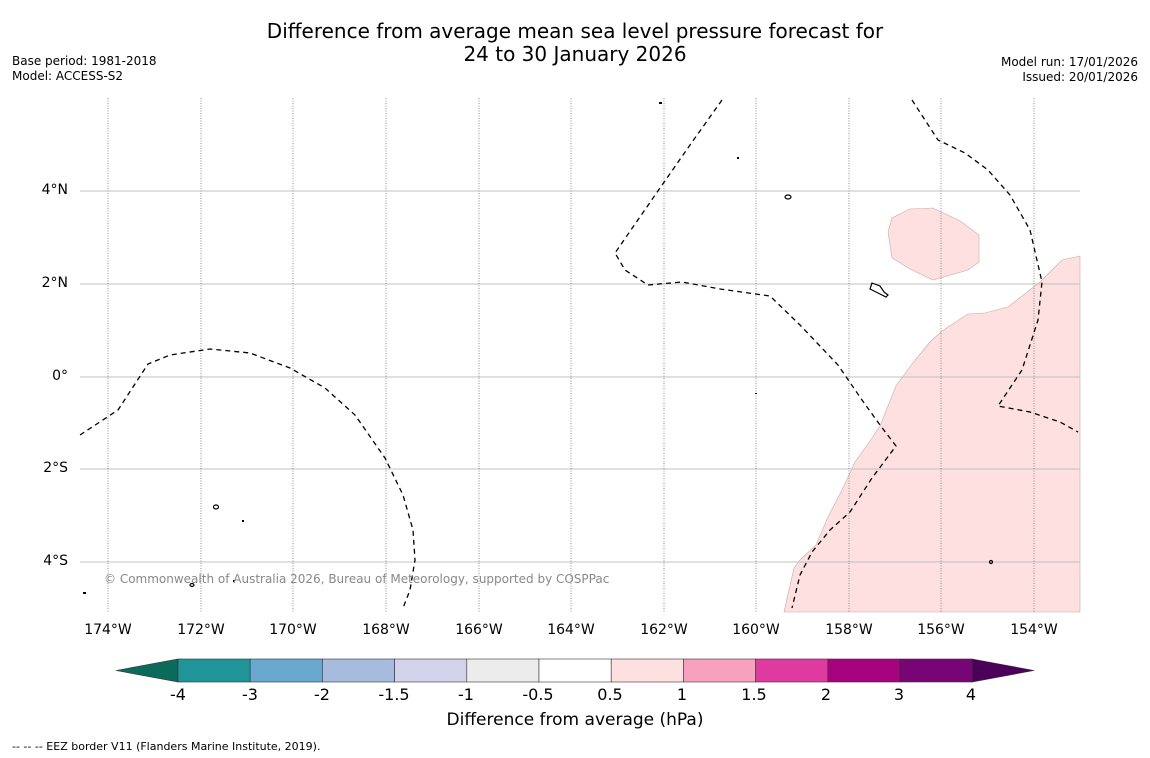 This screenshot has height=758, width=1150. I want to click on lat-label: 4°N, so click(54, 190).